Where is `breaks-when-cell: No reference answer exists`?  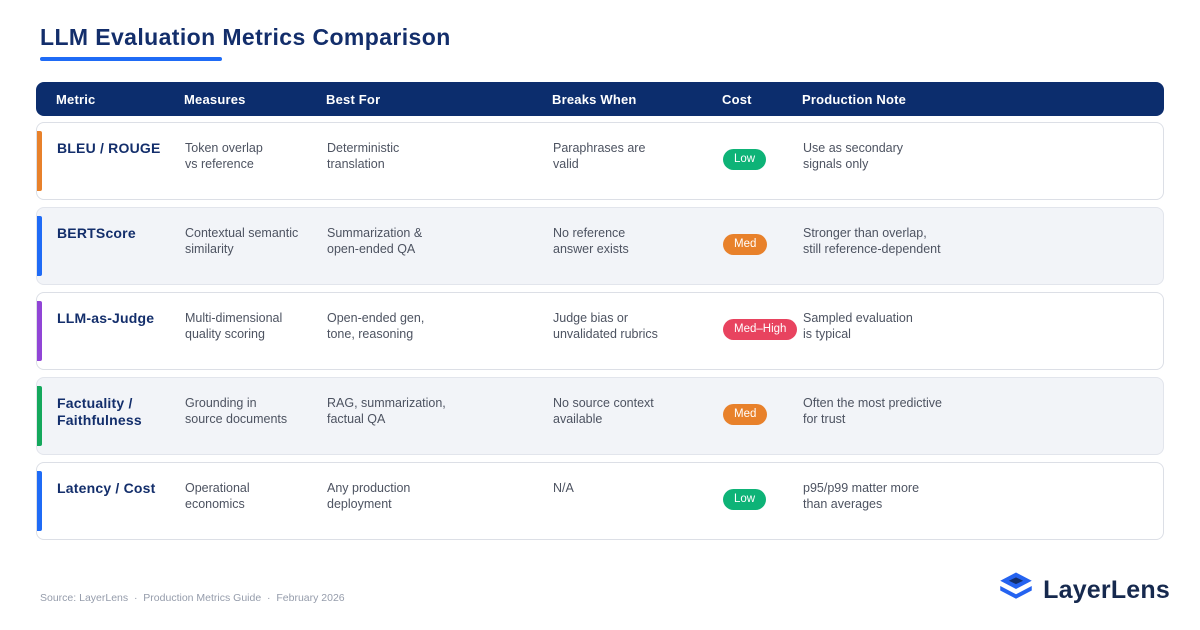
breaks-when-cell: No reference answer exists is located at coordinates (591, 241).